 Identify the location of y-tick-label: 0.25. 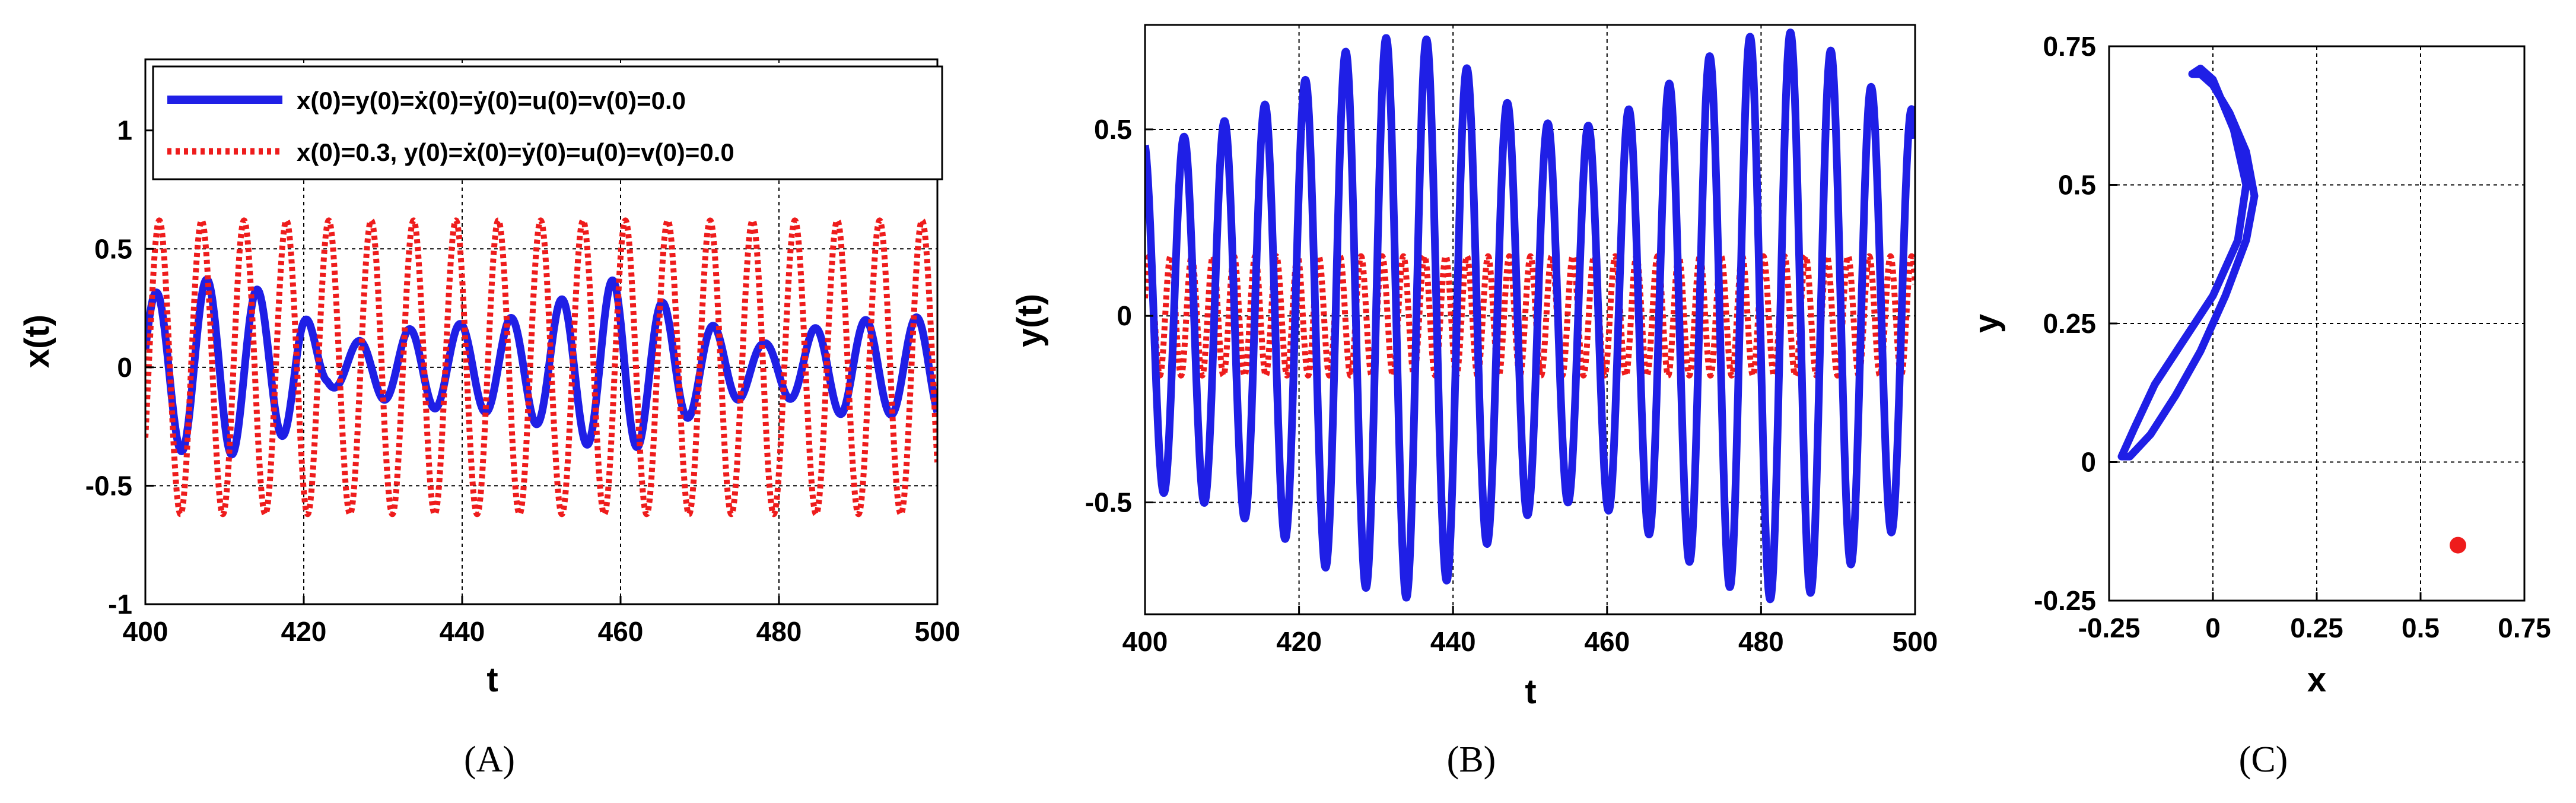
(2069, 324).